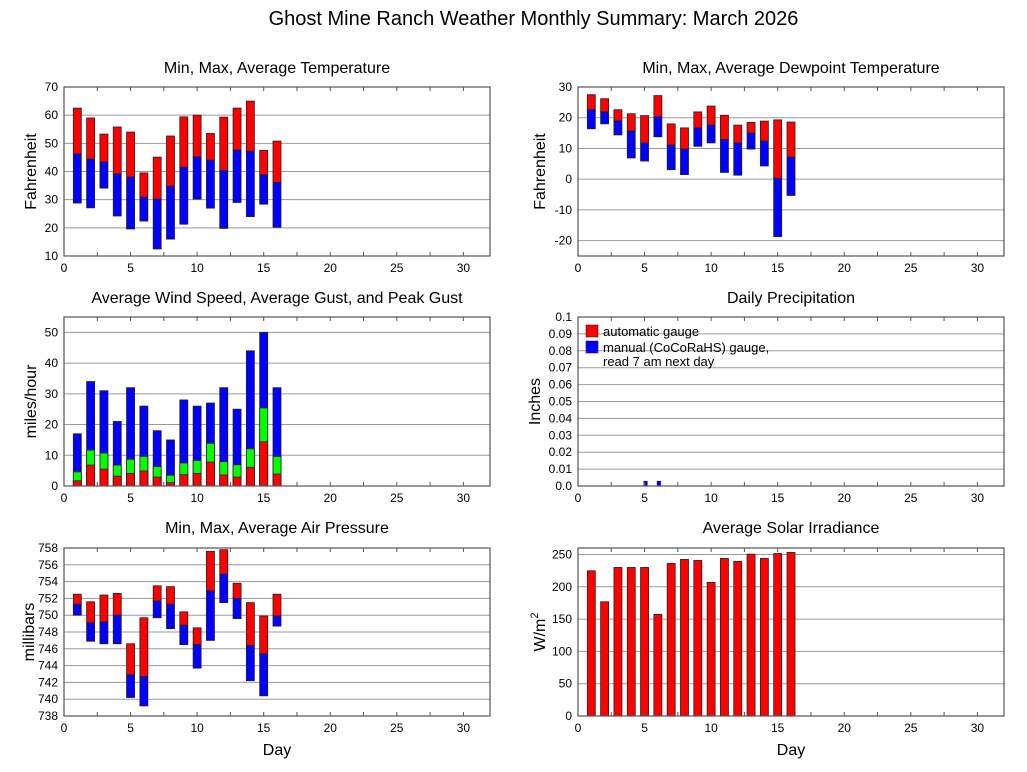 This screenshot has width=1027, height=772. I want to click on y-tick-label: 30, so click(566, 87).